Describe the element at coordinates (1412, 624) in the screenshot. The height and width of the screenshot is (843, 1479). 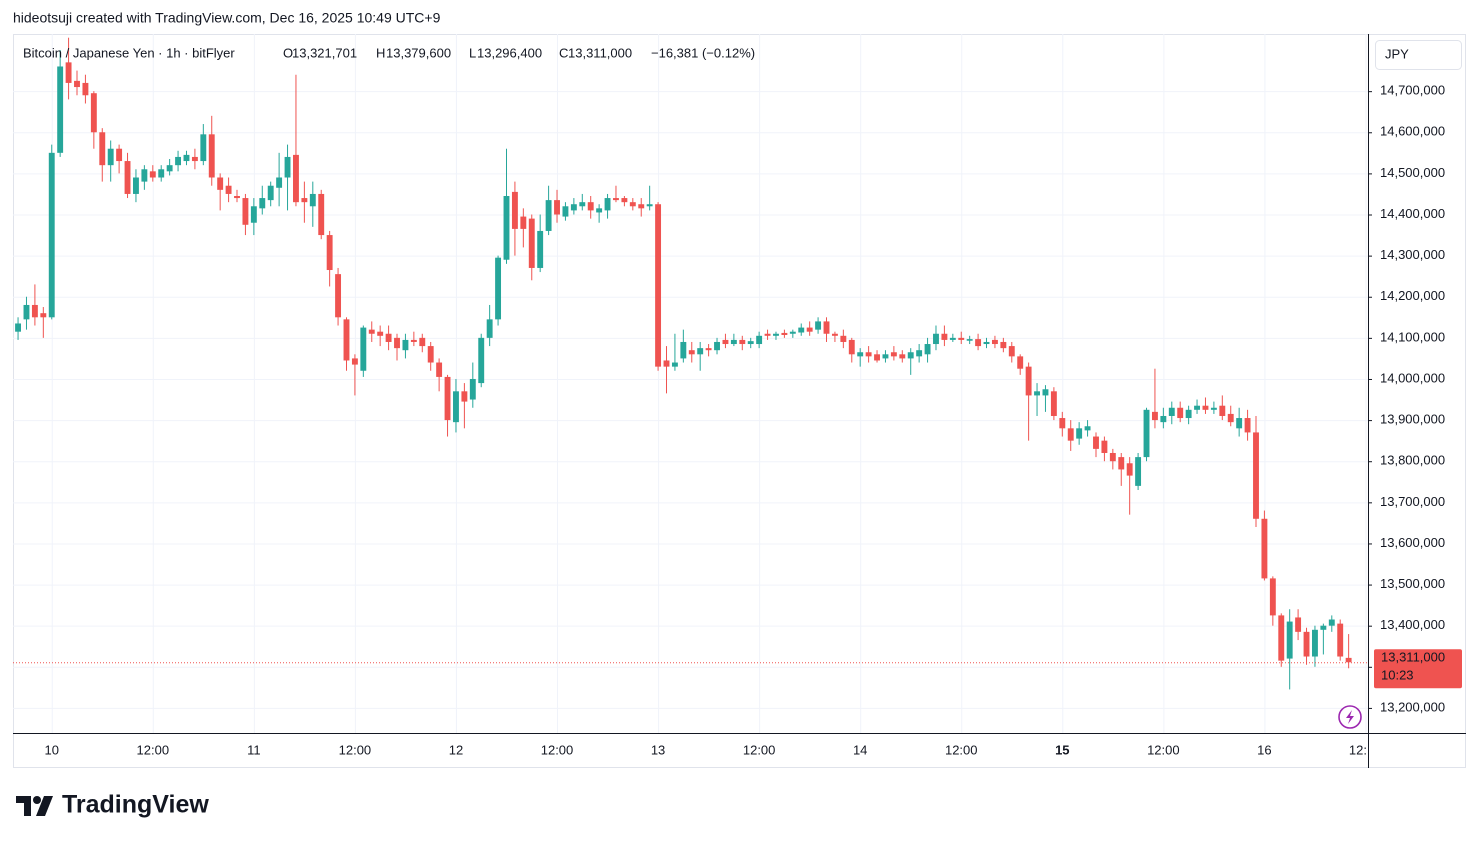
I see `y-tick-label: 13,400,000` at that location.